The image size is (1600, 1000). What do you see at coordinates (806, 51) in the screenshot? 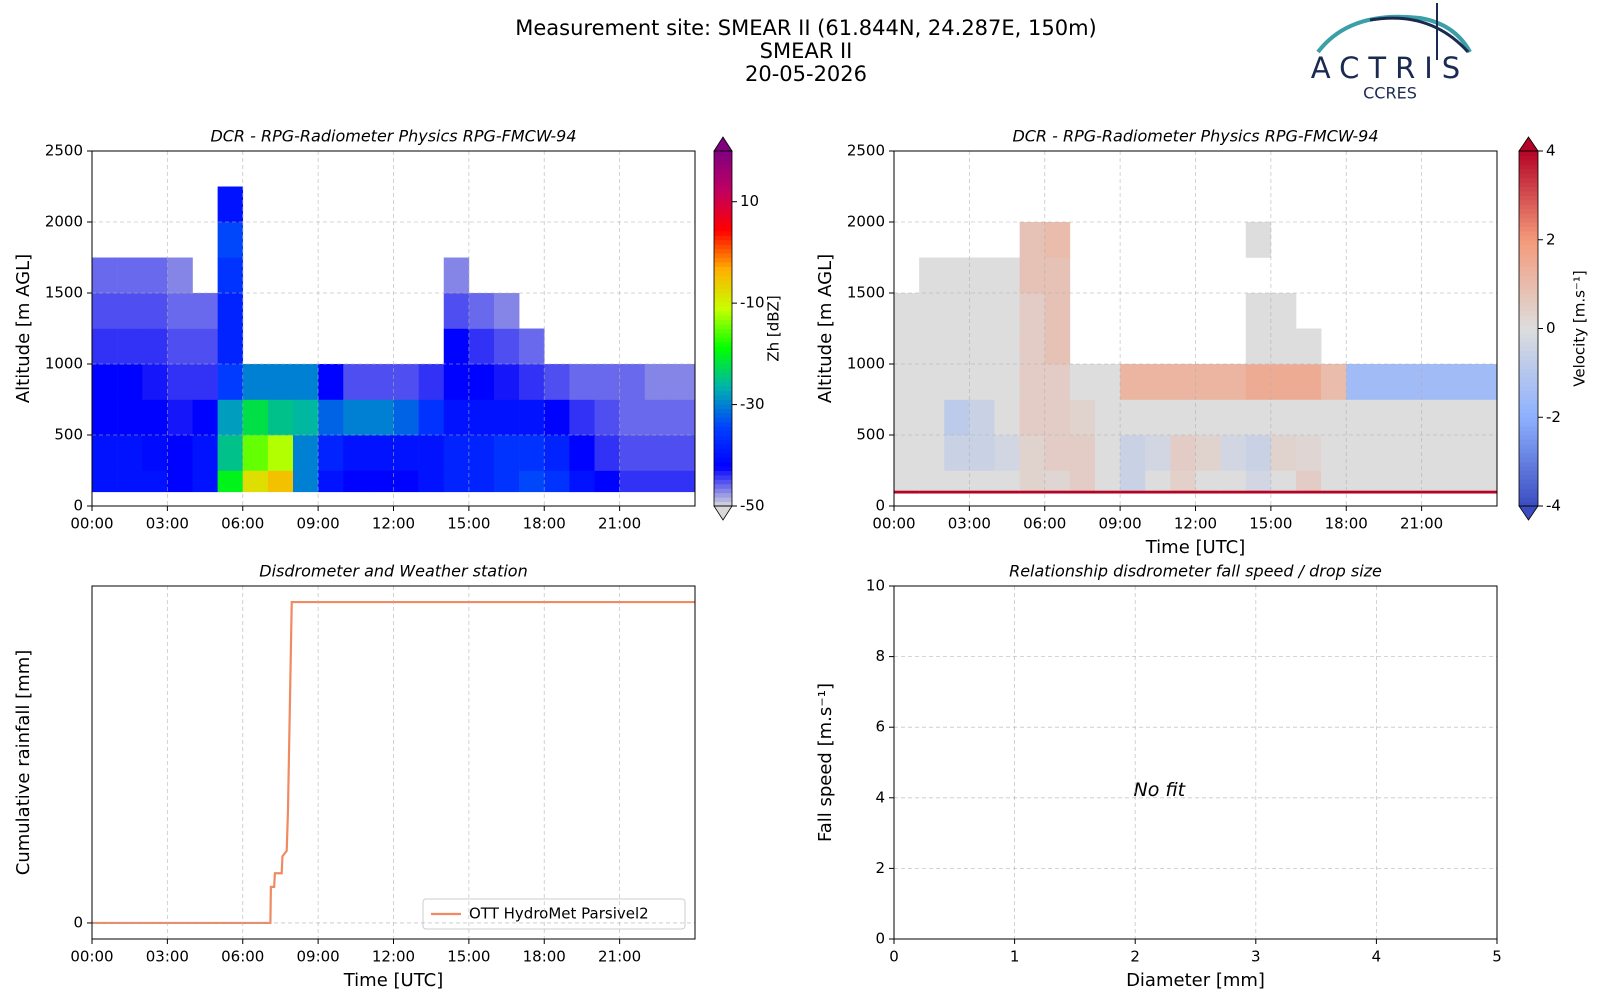
I see `figure-subtitle: SMEAR II` at bounding box center [806, 51].